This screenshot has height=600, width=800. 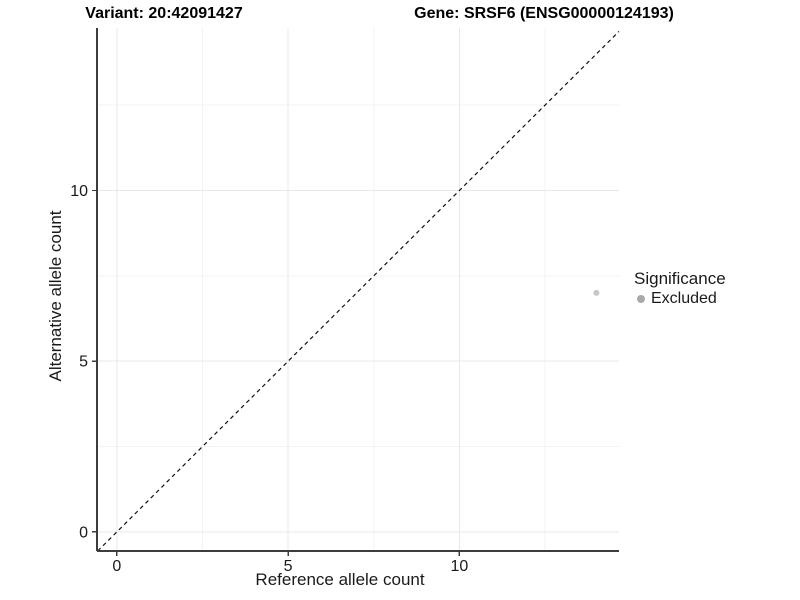 What do you see at coordinates (340, 579) in the screenshot?
I see `x-axis-title: Reference allele count` at bounding box center [340, 579].